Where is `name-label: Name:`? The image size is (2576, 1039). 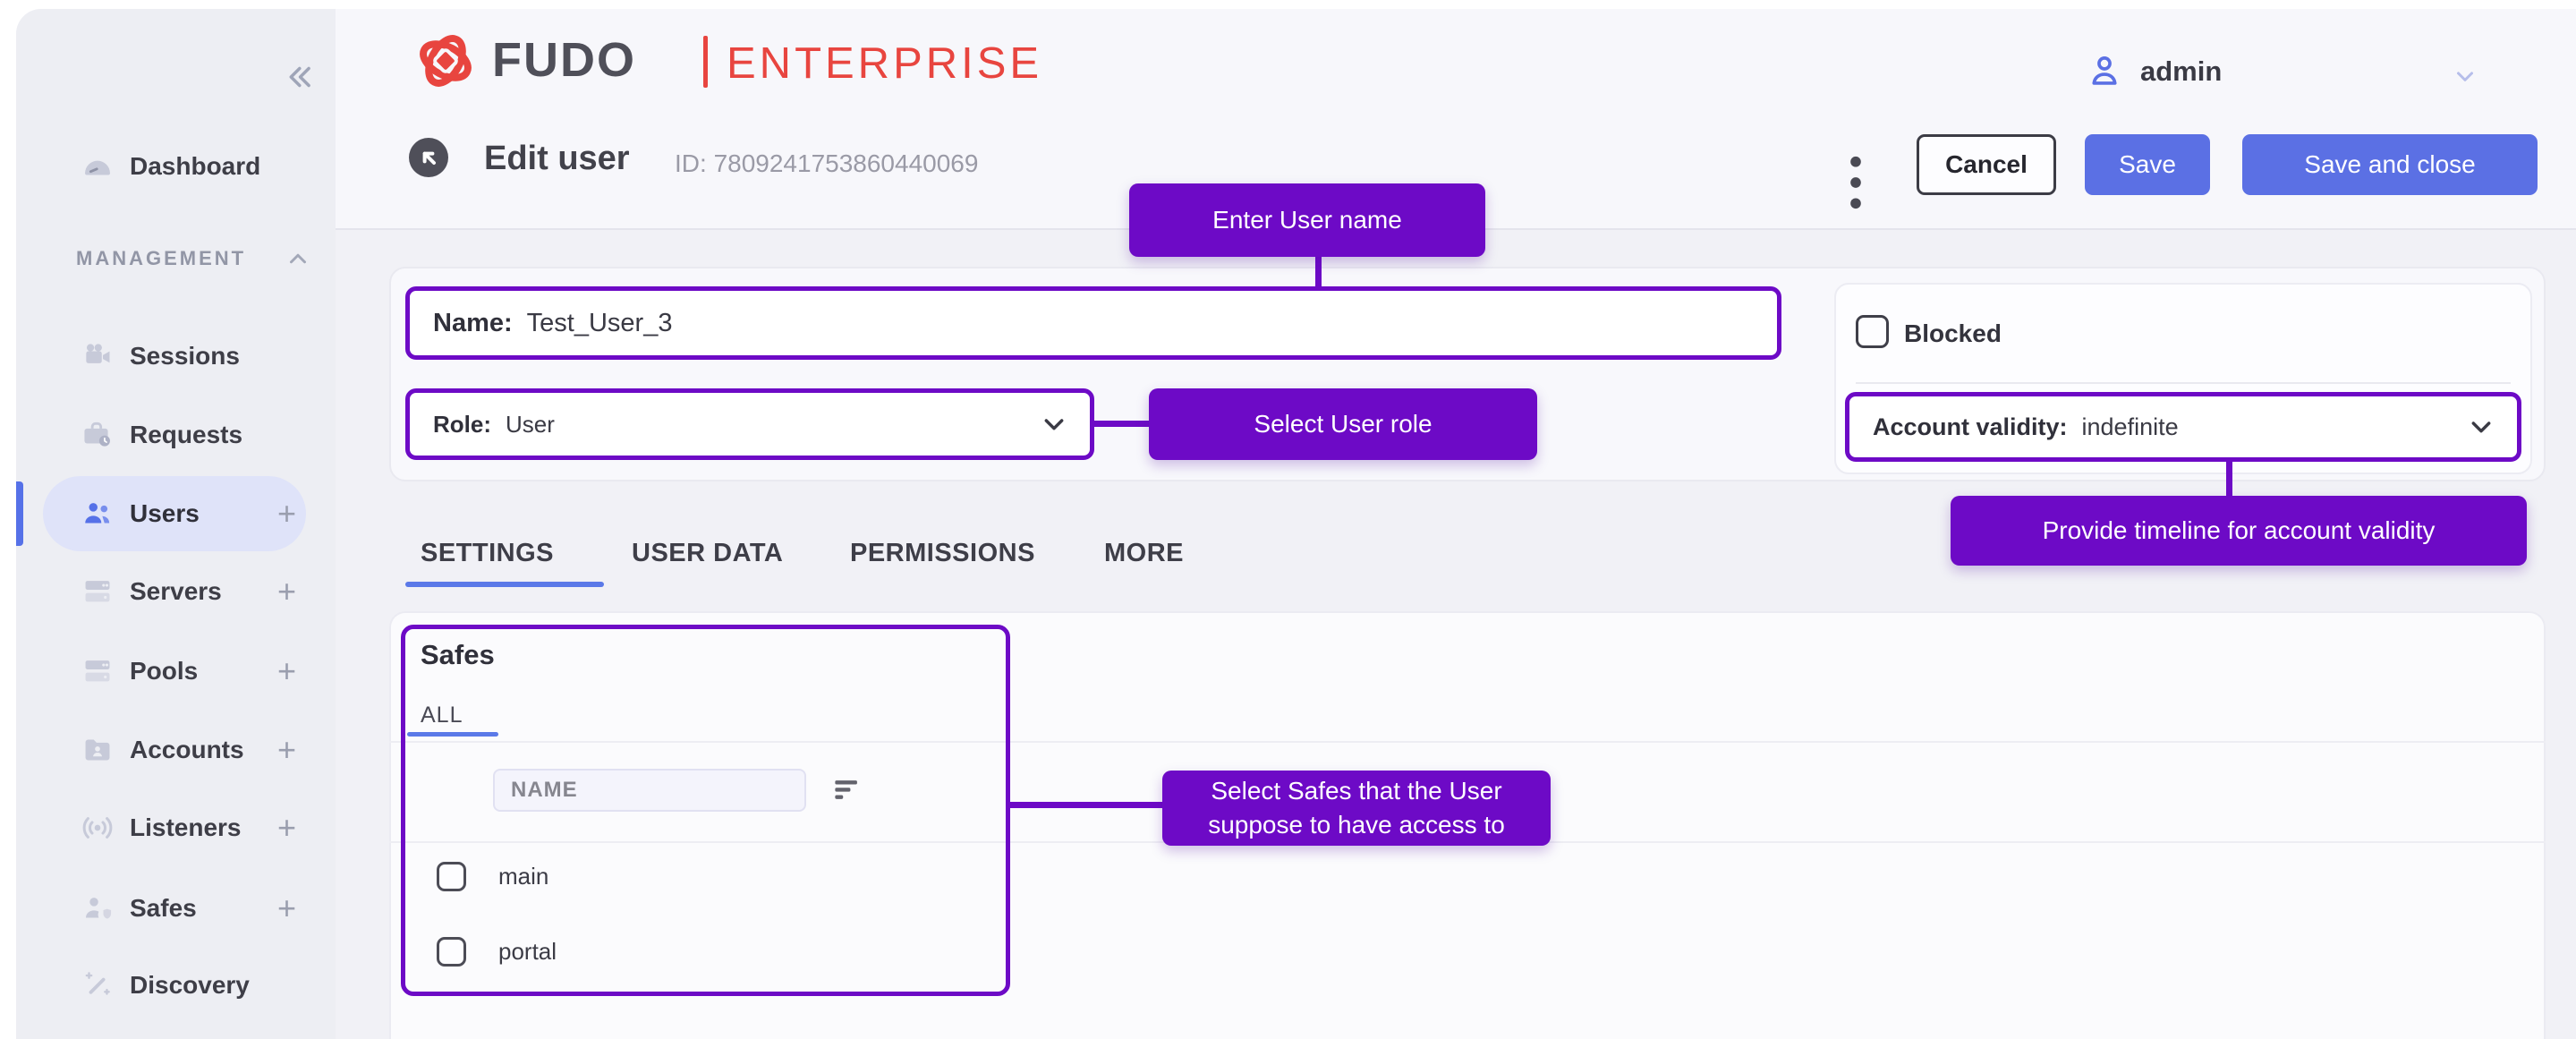
name-label: Name: is located at coordinates (473, 322).